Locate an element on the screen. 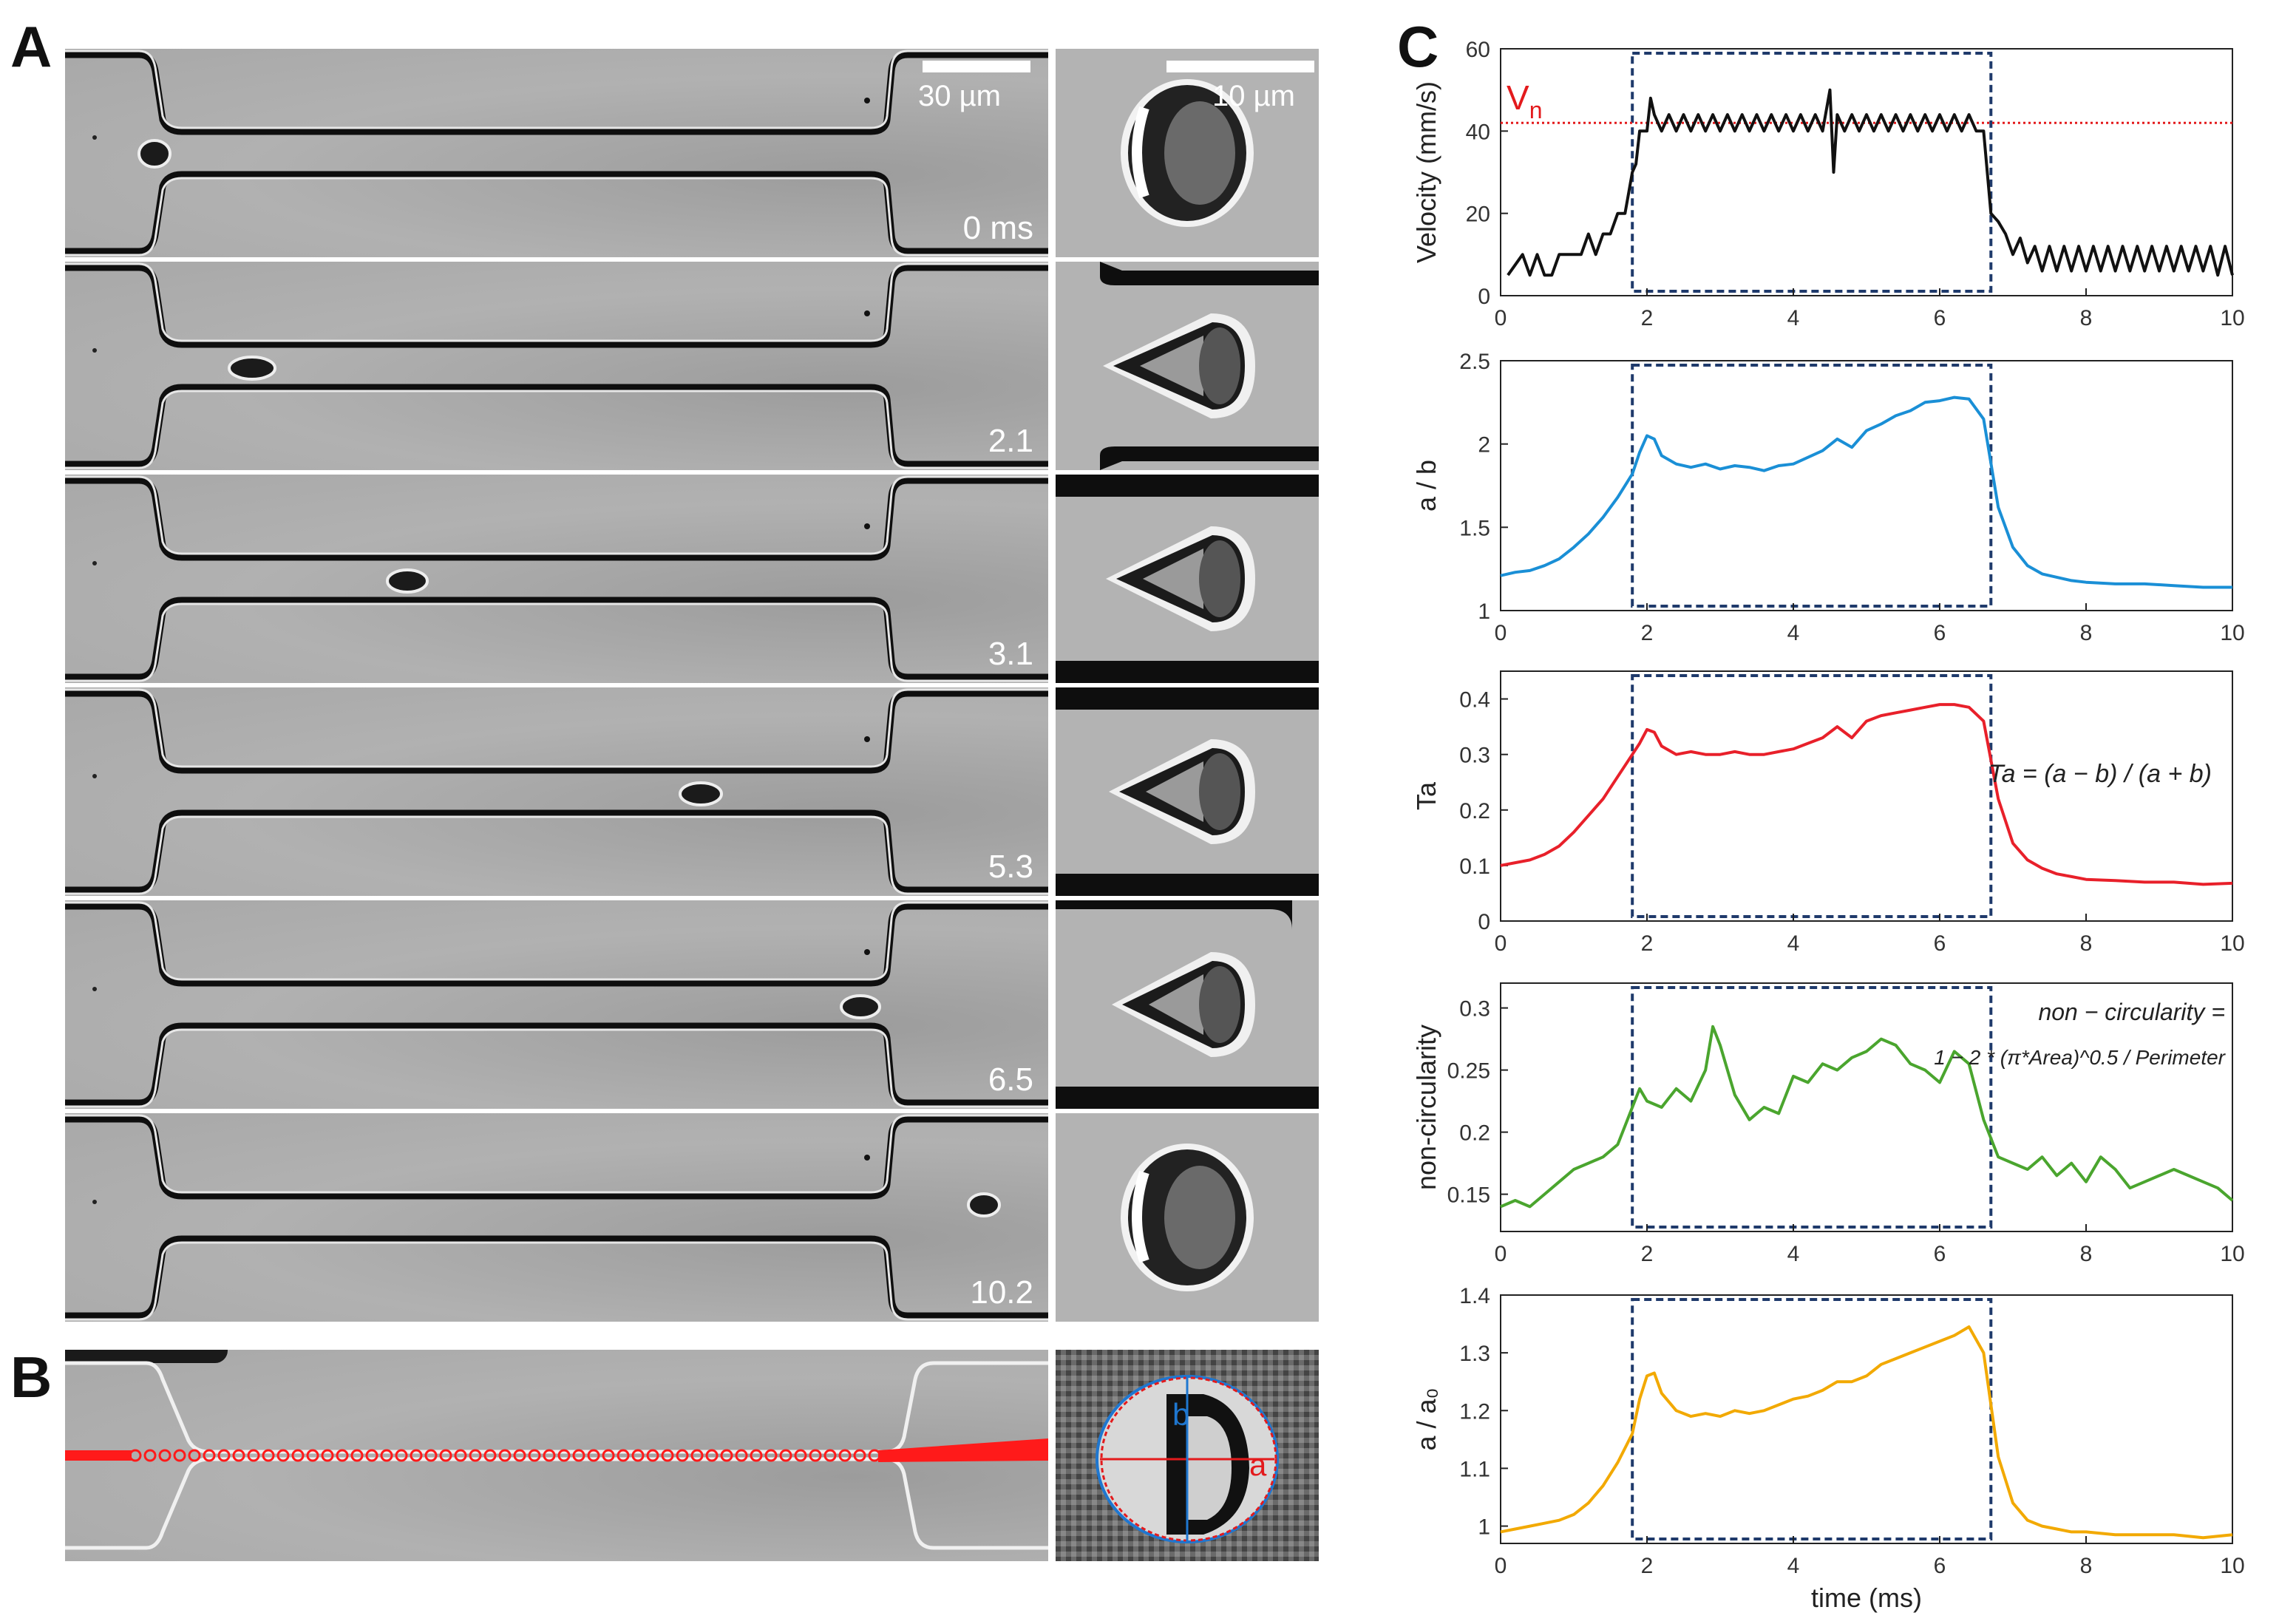  y-tick-label: 20 is located at coordinates (1478, 215).